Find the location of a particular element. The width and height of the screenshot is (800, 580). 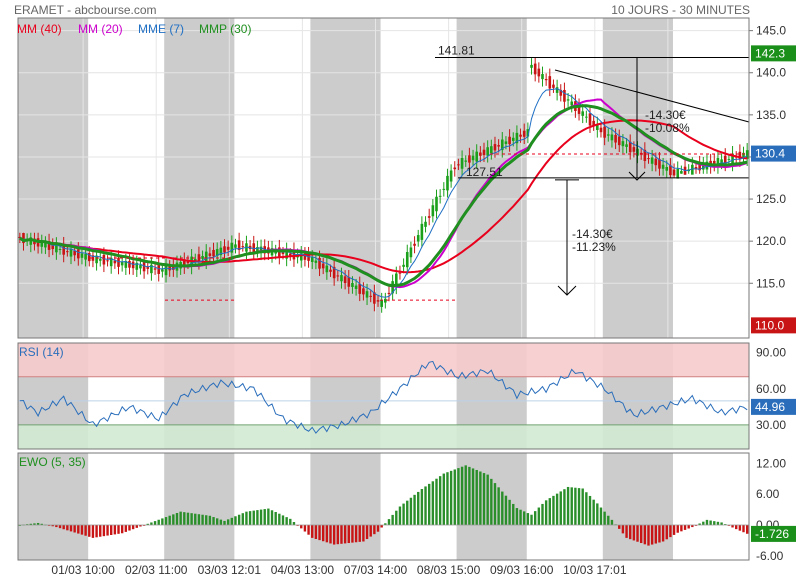

rsi-tick-label: 90.00 is located at coordinates (771, 353).